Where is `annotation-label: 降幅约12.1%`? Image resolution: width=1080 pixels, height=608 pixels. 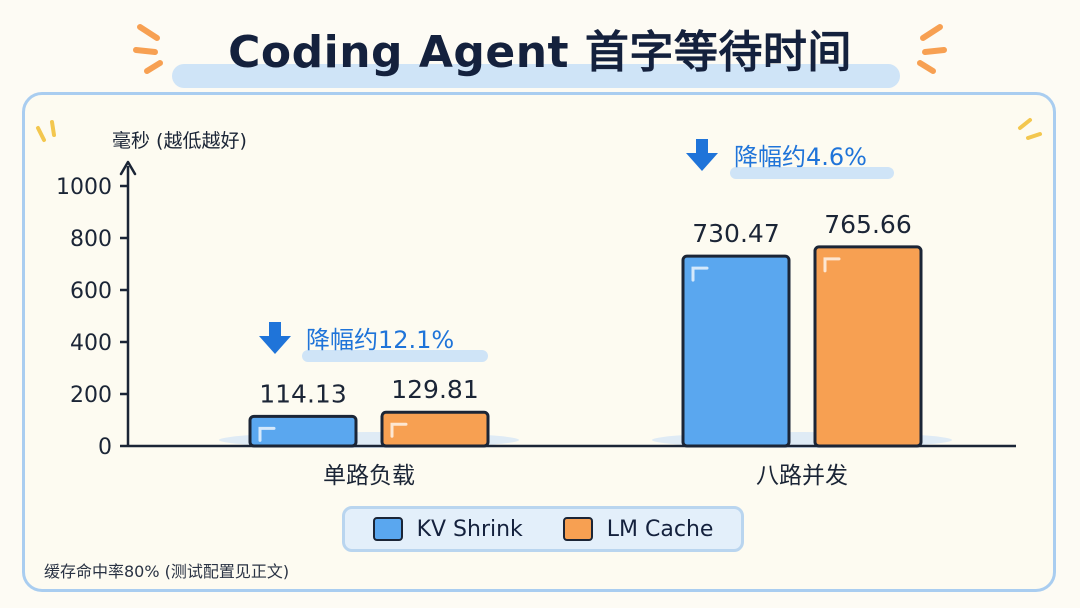
annotation-label: 降幅约12.1% is located at coordinates (380, 340).